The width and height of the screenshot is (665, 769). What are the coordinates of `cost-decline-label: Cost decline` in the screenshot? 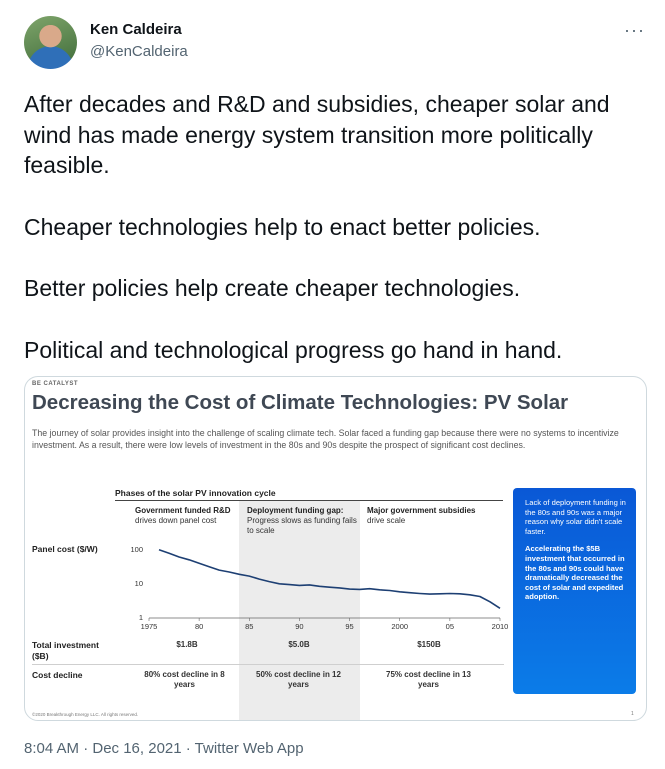 It's located at (57, 675).